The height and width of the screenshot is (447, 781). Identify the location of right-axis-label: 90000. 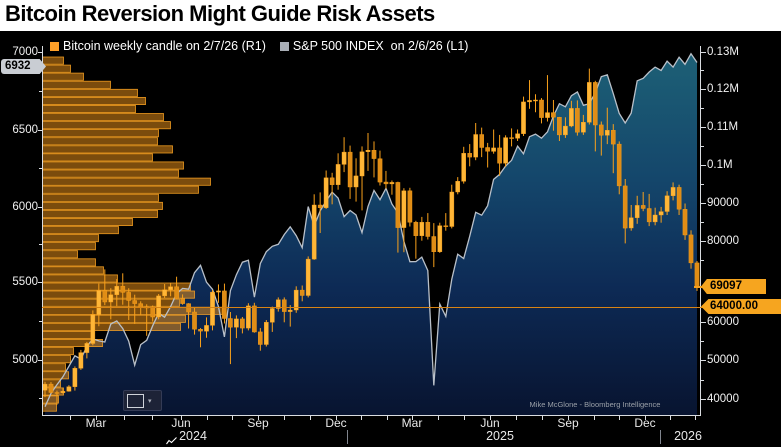
(723, 203).